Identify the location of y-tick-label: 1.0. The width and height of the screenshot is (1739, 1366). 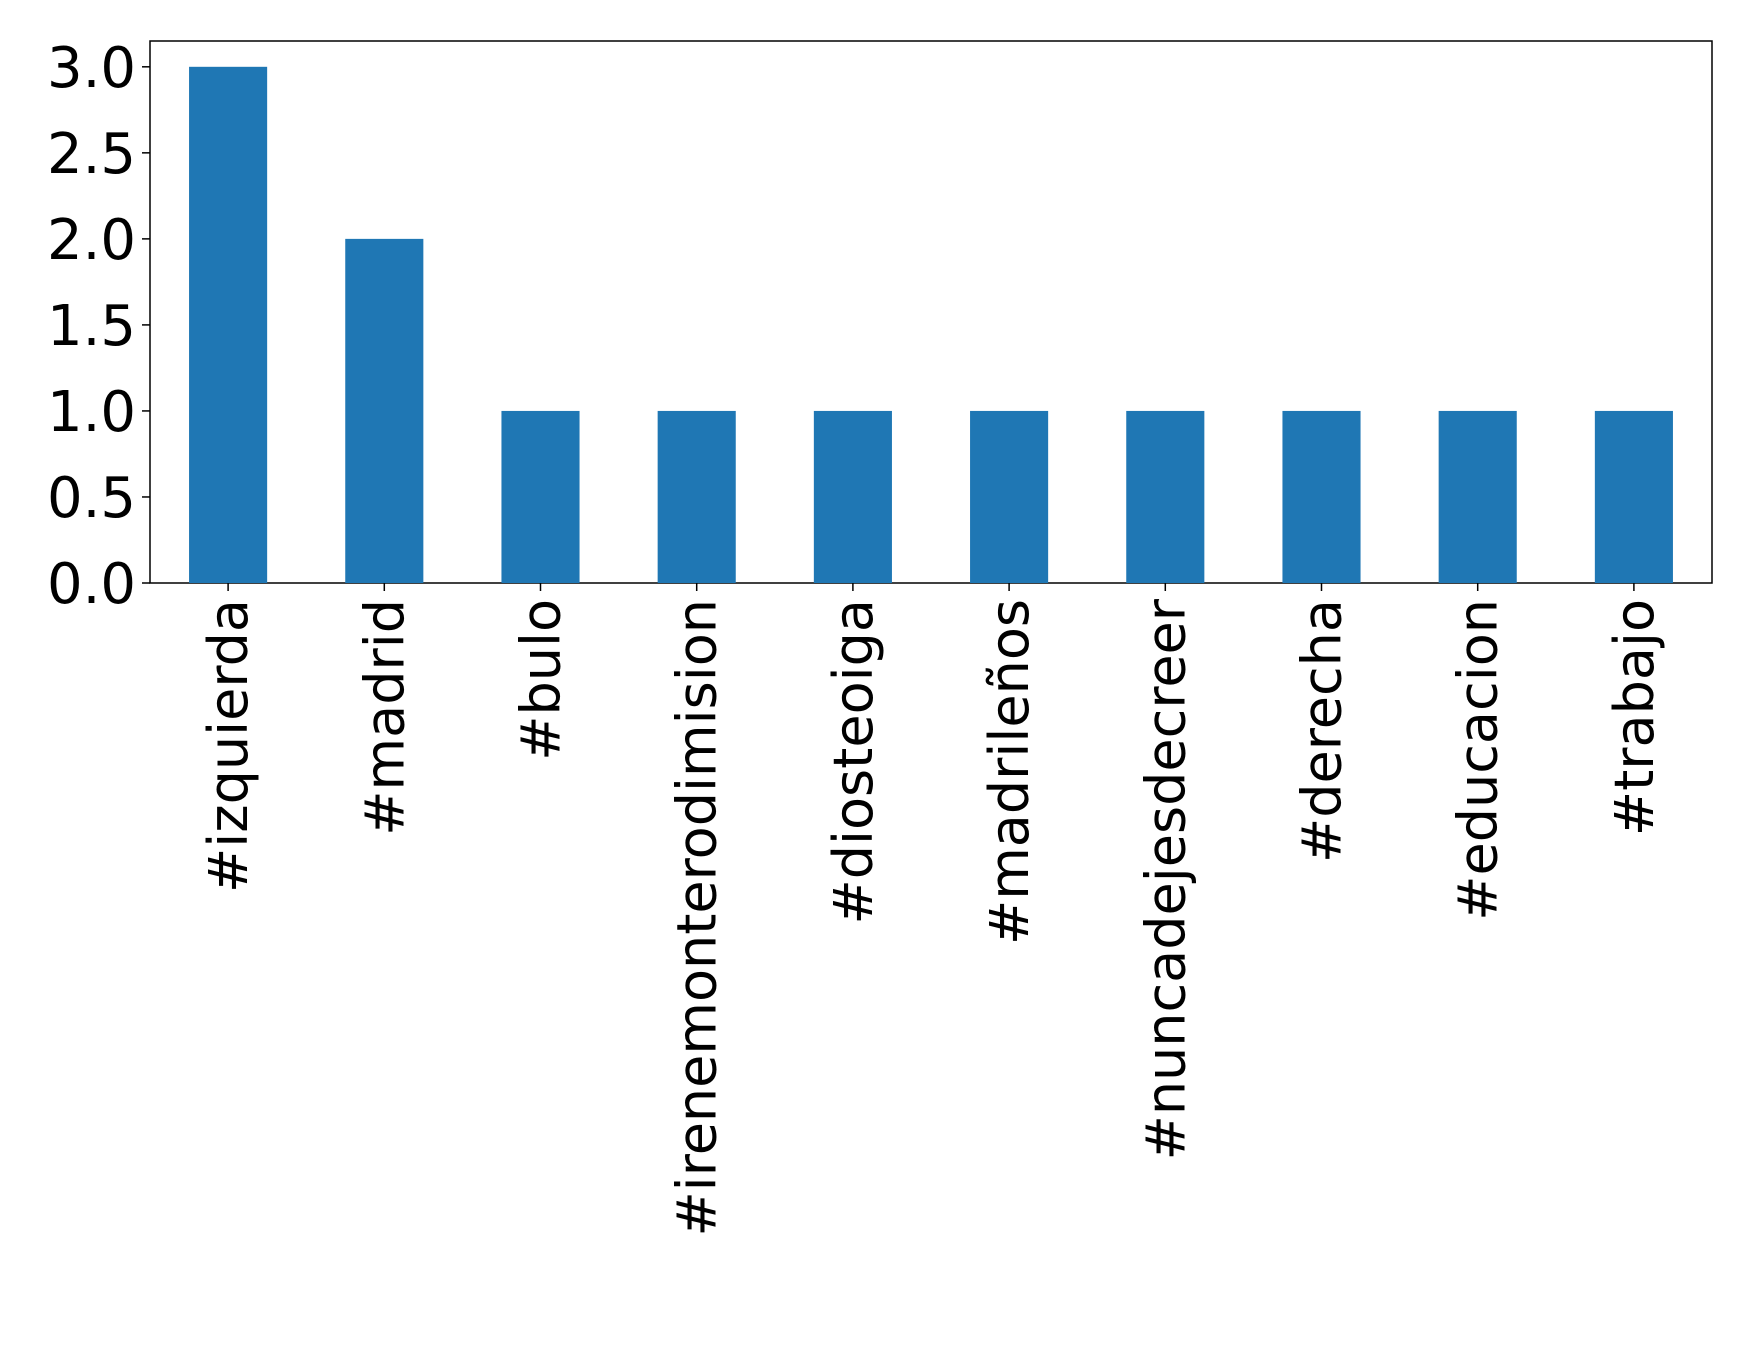
(91, 412).